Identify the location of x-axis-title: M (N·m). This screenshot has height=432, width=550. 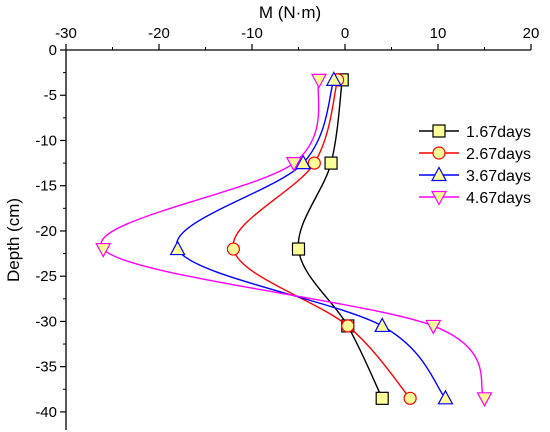
(290, 12).